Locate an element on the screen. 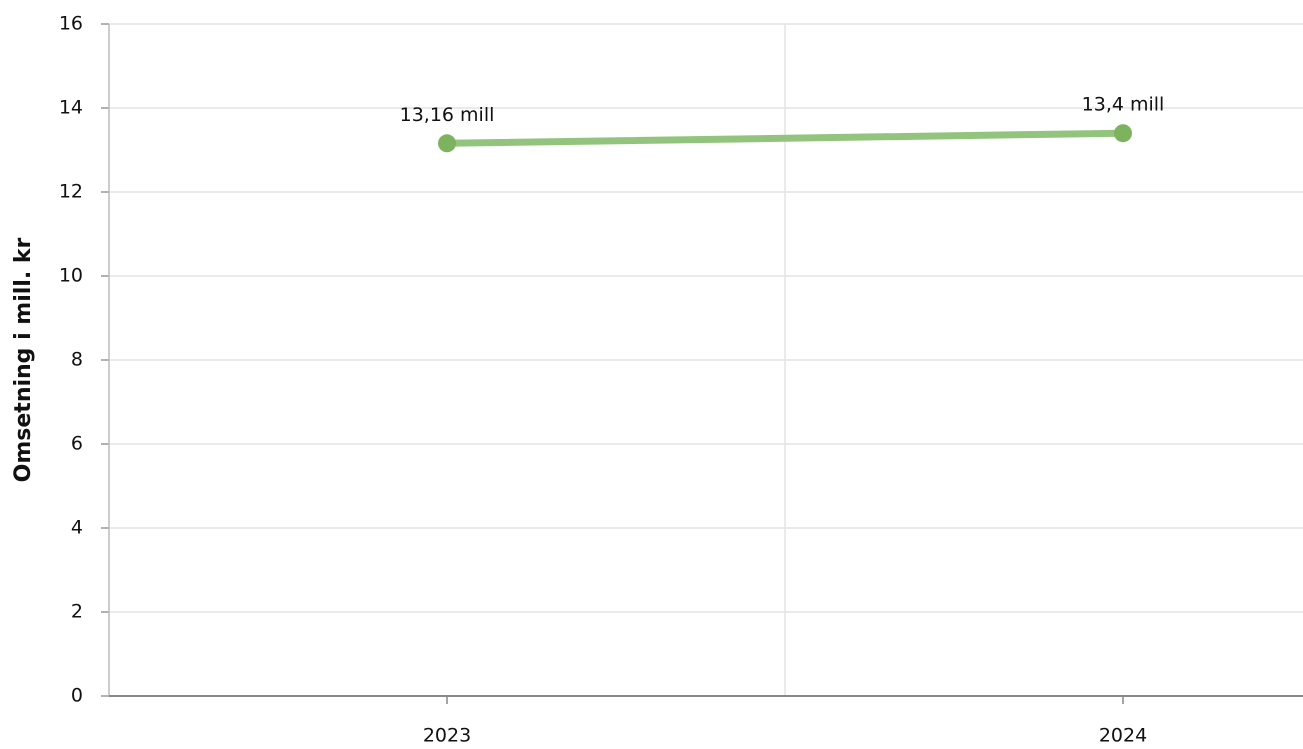 This screenshot has width=1303, height=749. x-tick-label: 2023 is located at coordinates (447, 736).